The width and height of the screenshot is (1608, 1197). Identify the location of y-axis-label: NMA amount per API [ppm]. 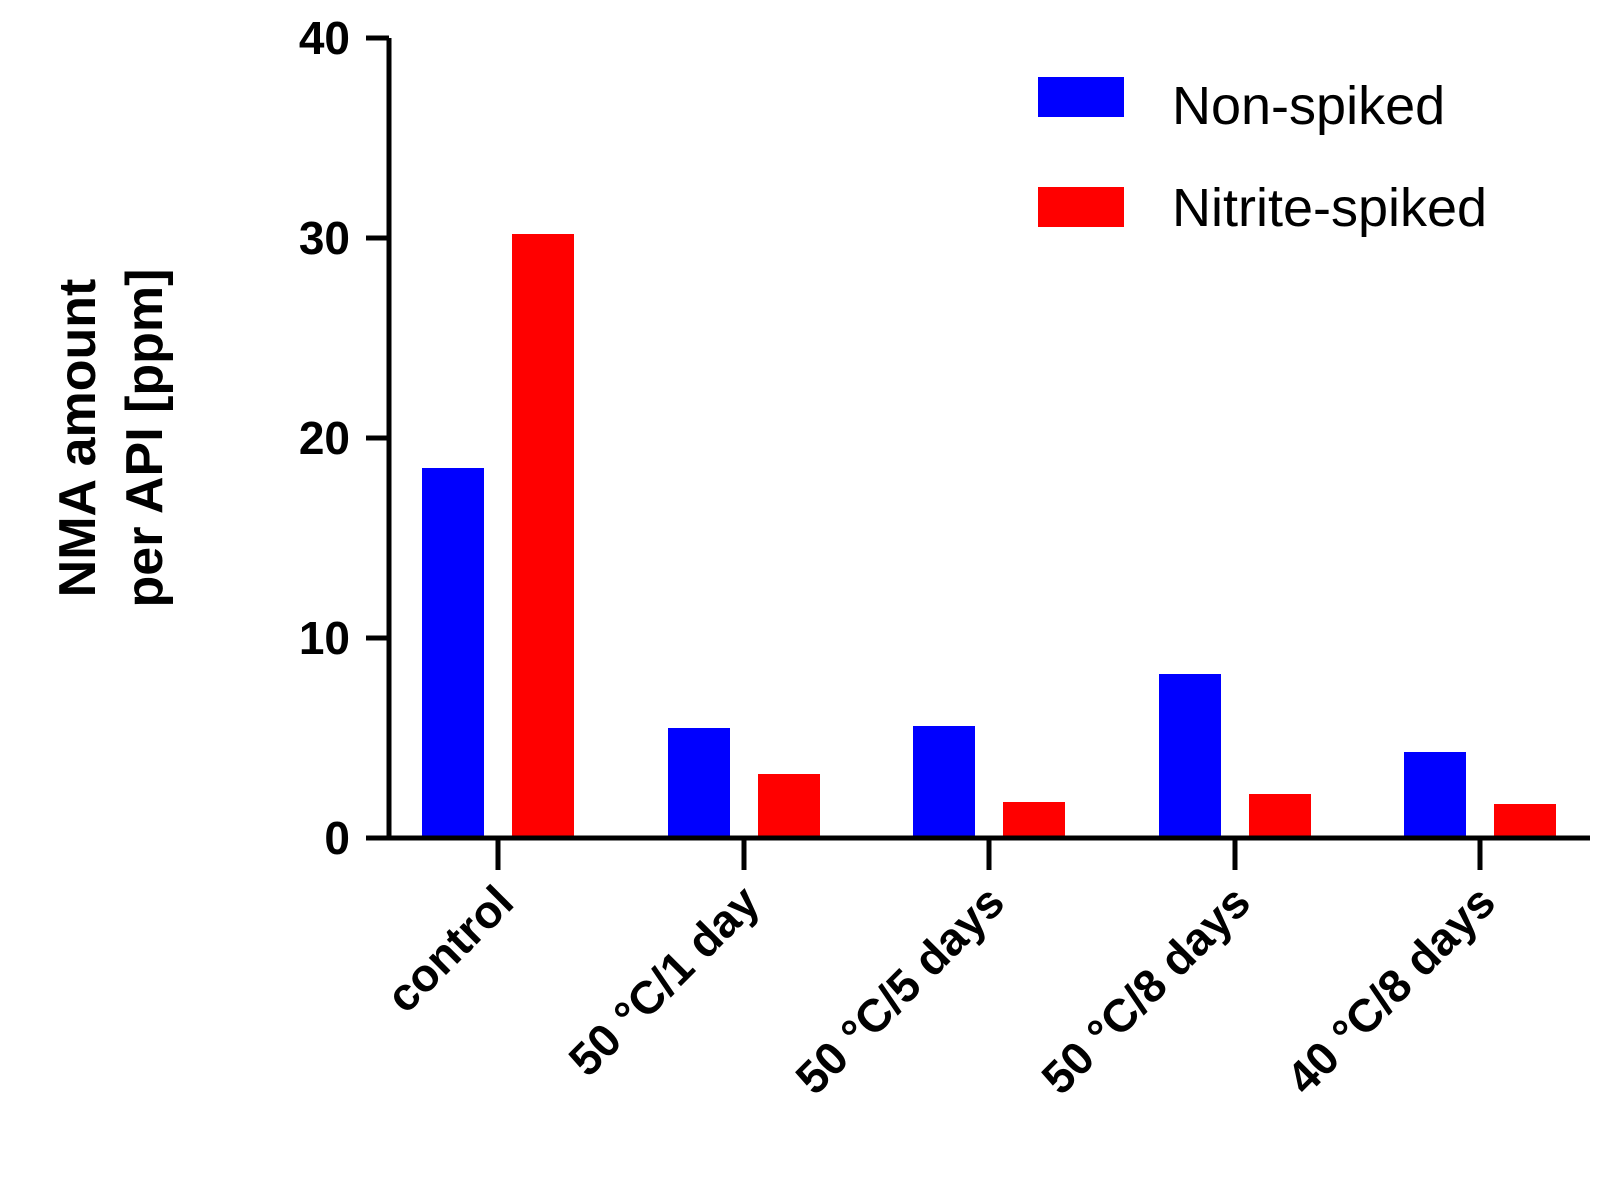
(111, 438).